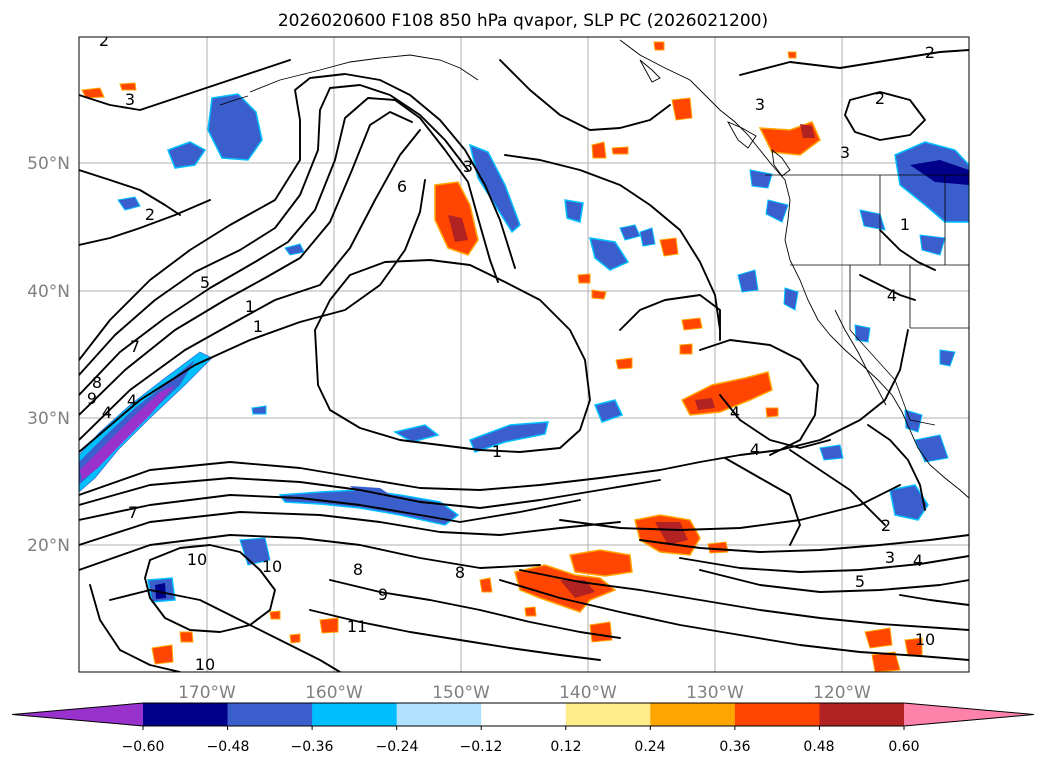  What do you see at coordinates (48, 546) in the screenshot?
I see `lat-label-20n: 20°N` at bounding box center [48, 546].